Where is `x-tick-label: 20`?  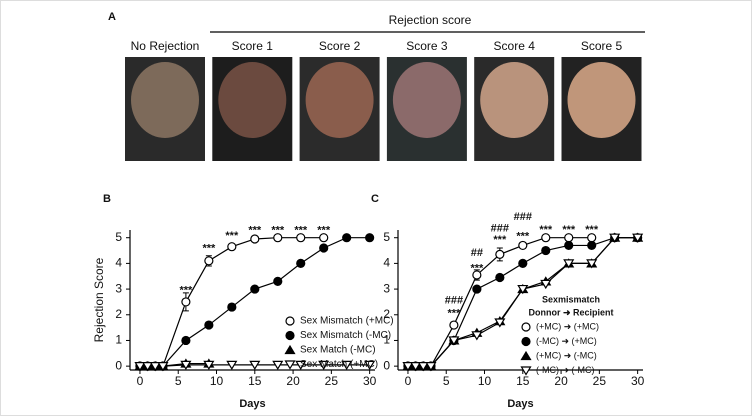 x-tick-label: 20 is located at coordinates (561, 381).